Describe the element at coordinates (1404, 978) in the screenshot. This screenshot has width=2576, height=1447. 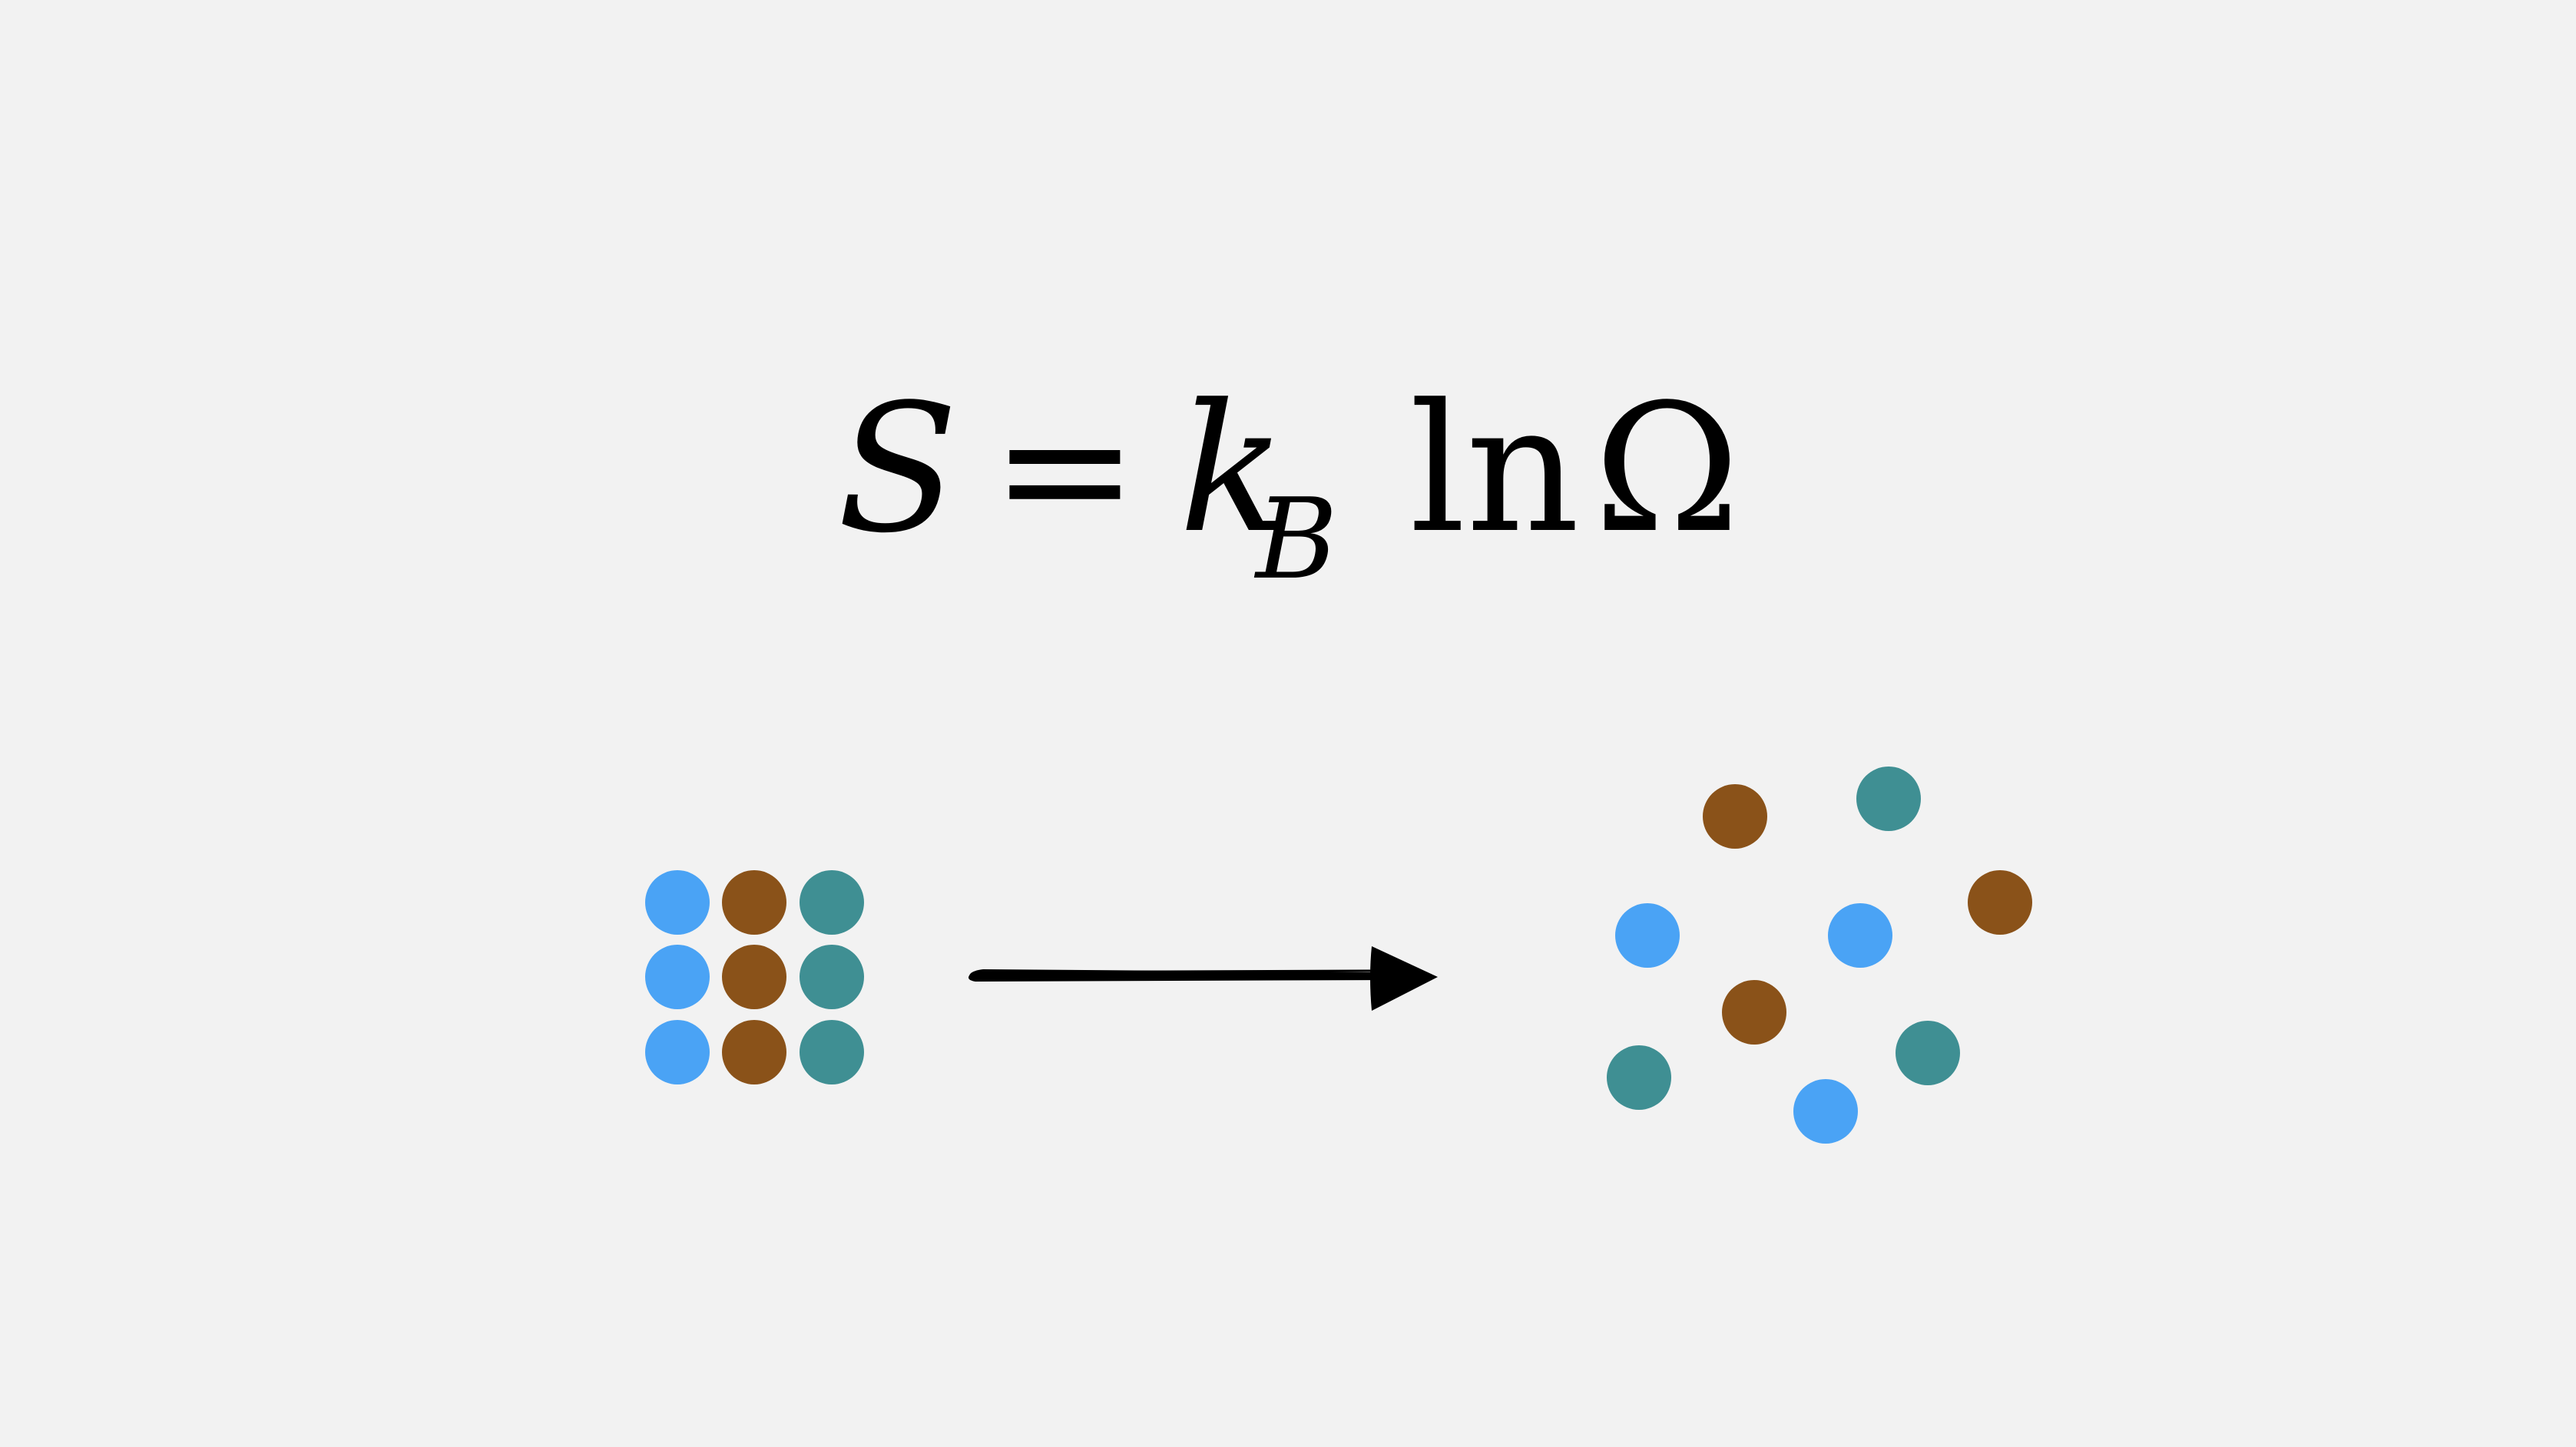
I see `arrow-head` at that location.